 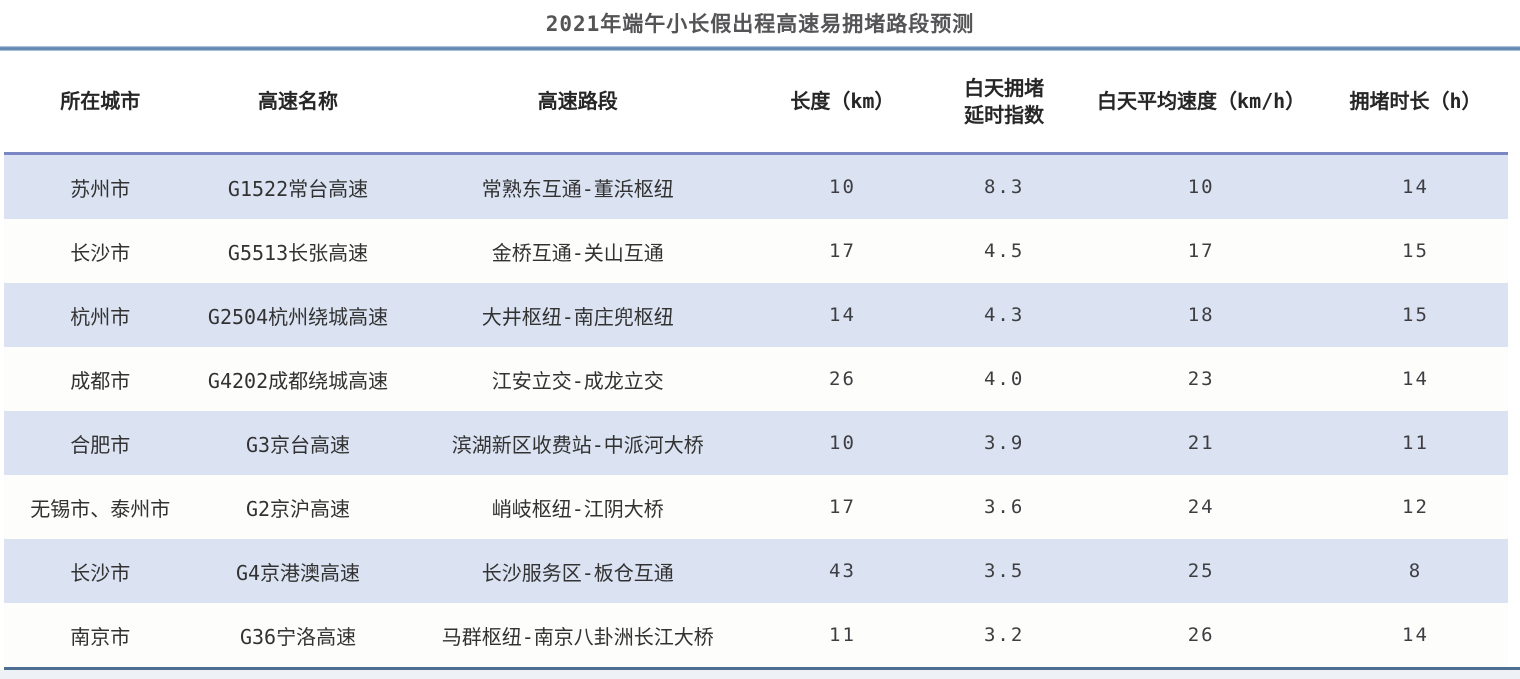 What do you see at coordinates (100, 188) in the screenshot?
I see `cell-city: 苏州市` at bounding box center [100, 188].